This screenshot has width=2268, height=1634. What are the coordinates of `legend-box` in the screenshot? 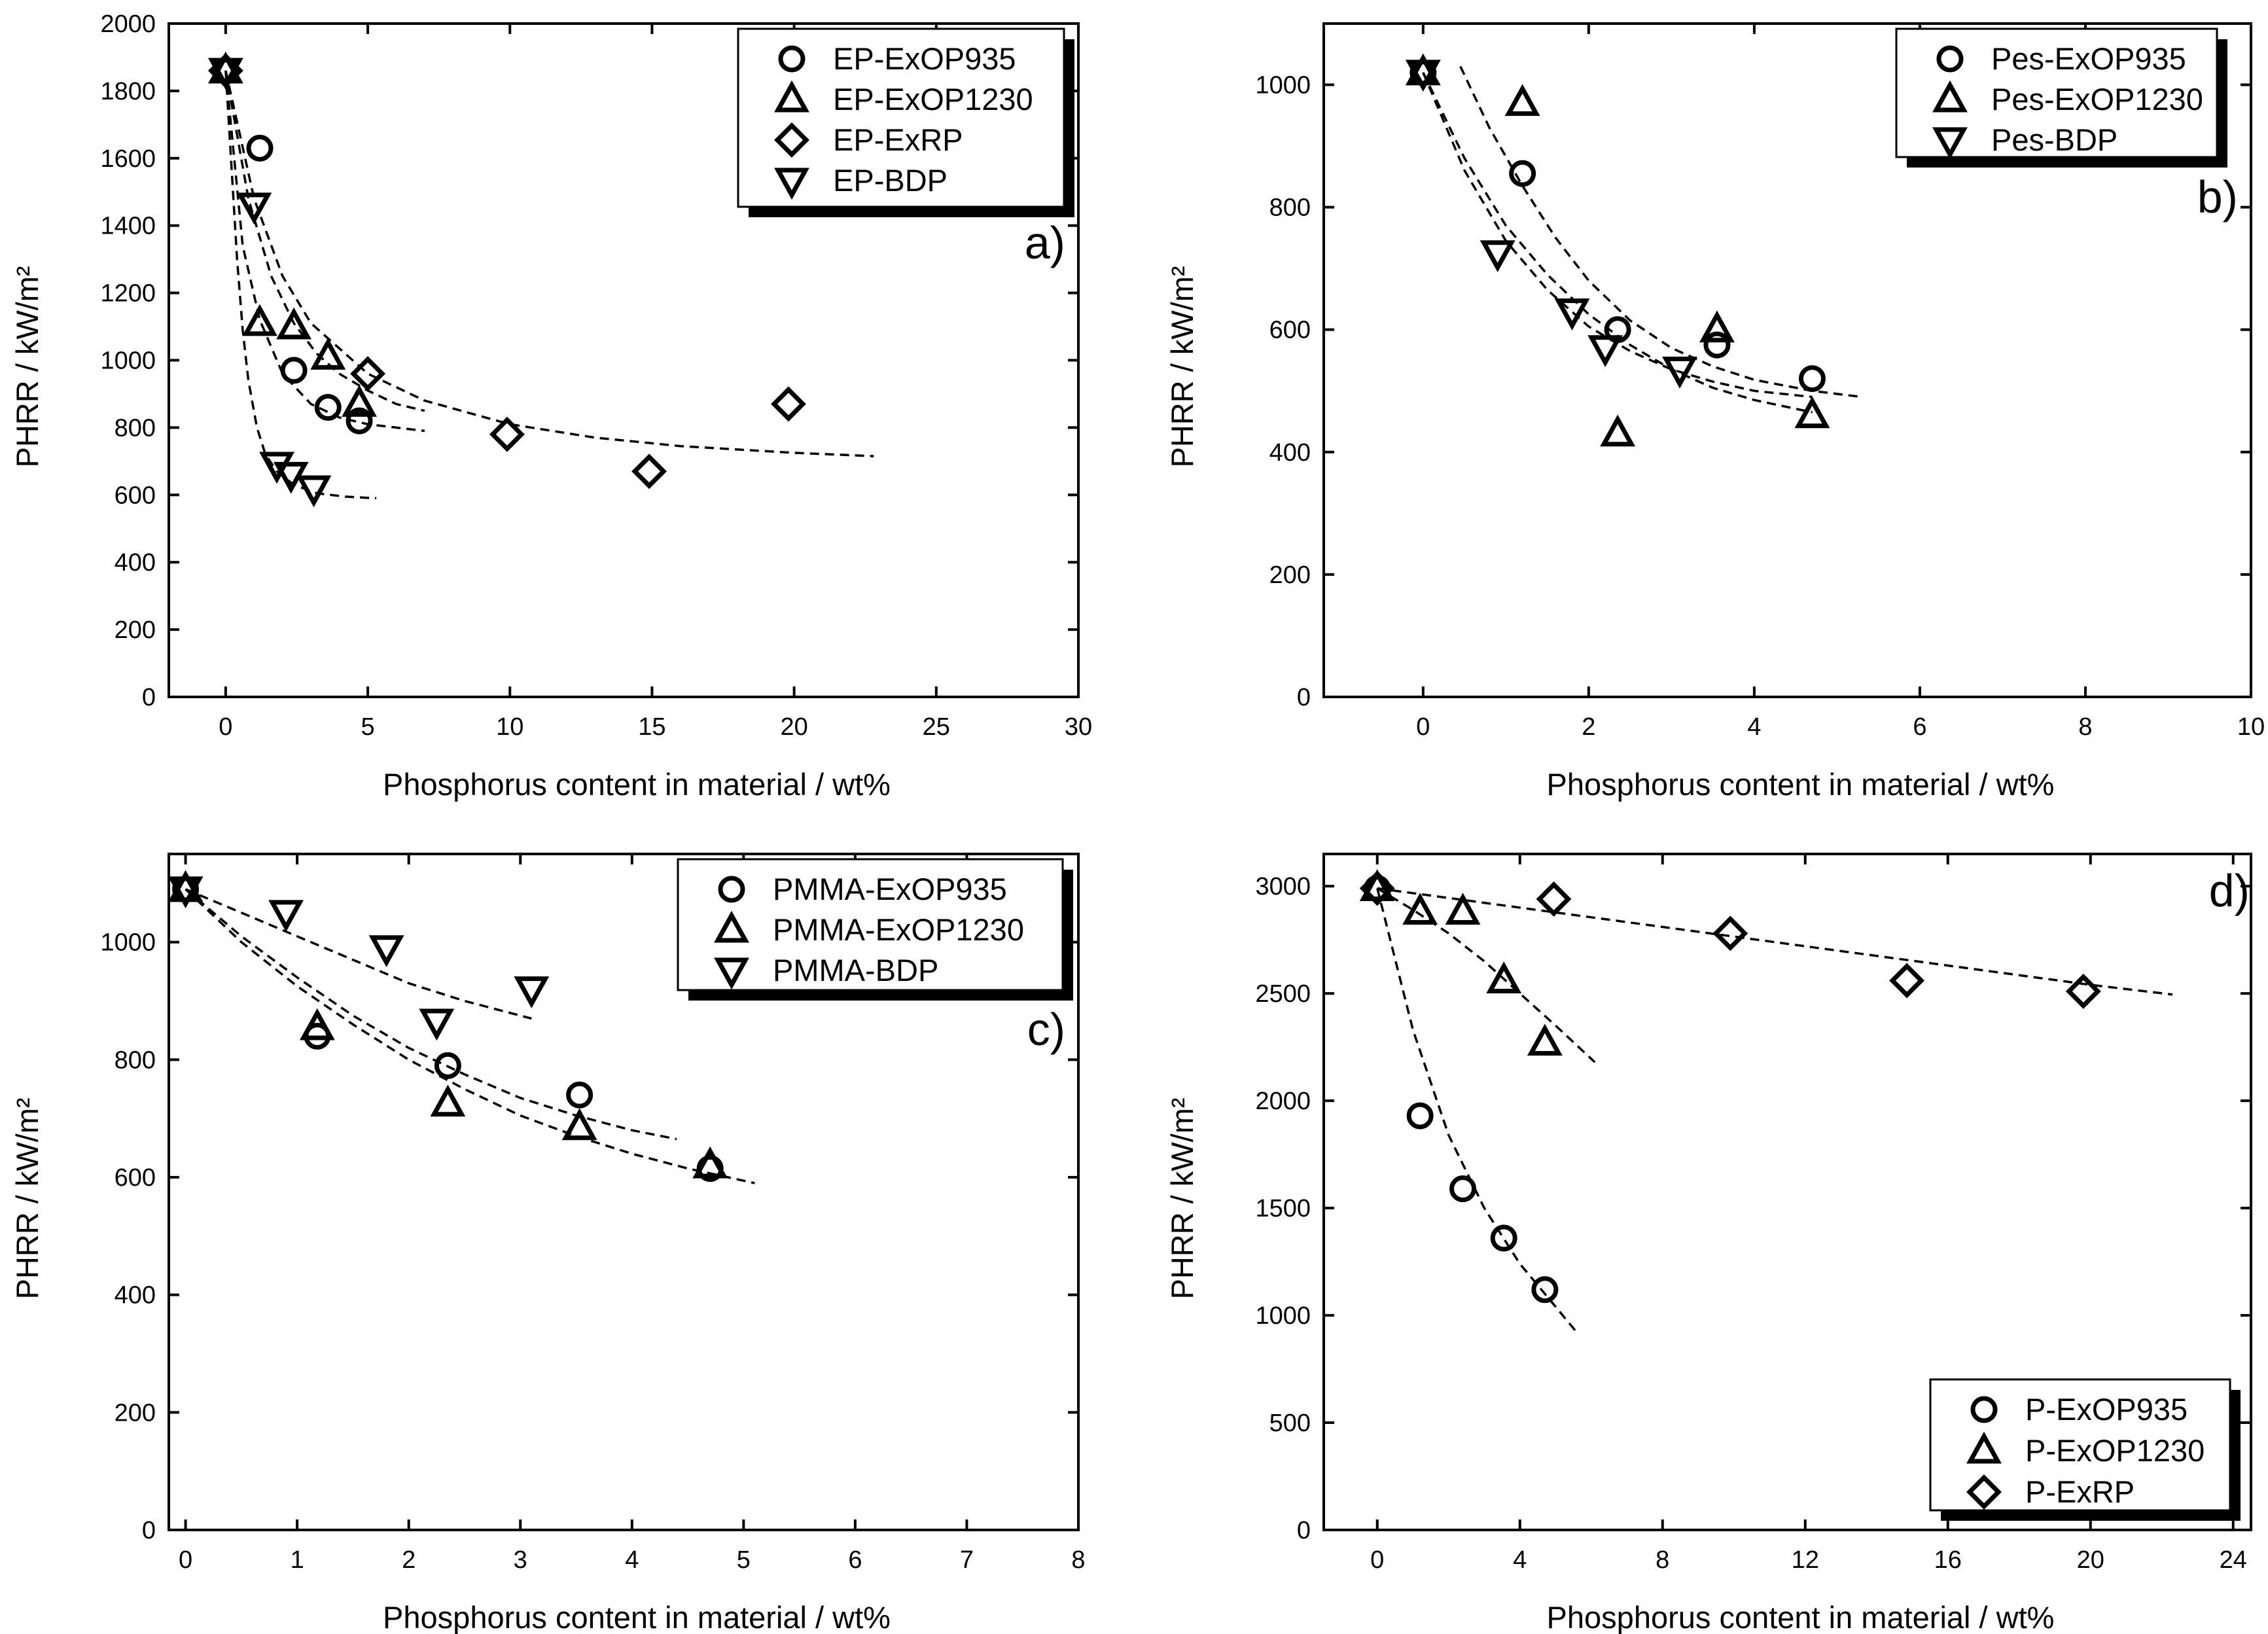 It's located at (2056, 93).